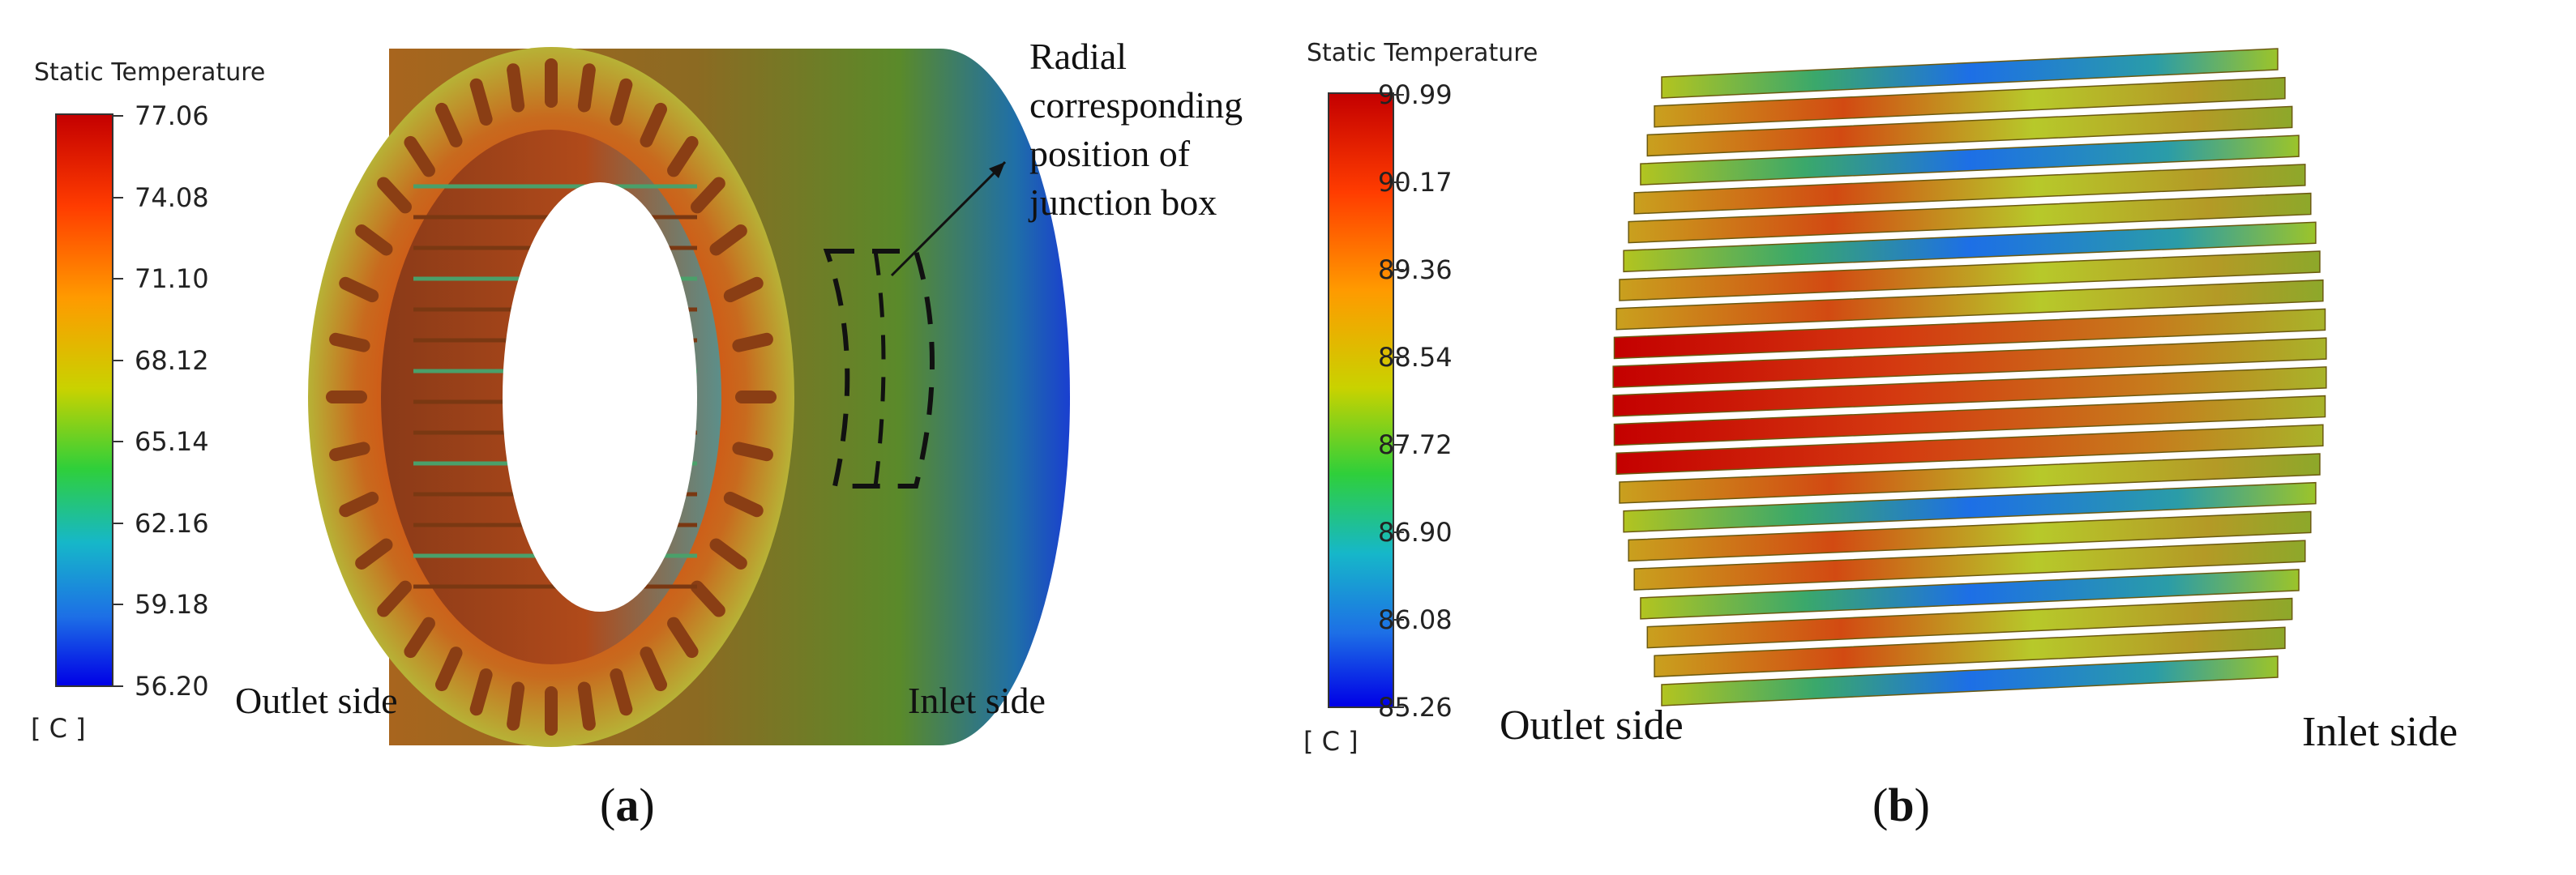  What do you see at coordinates (84, 400) in the screenshot?
I see `color-bar-a` at bounding box center [84, 400].